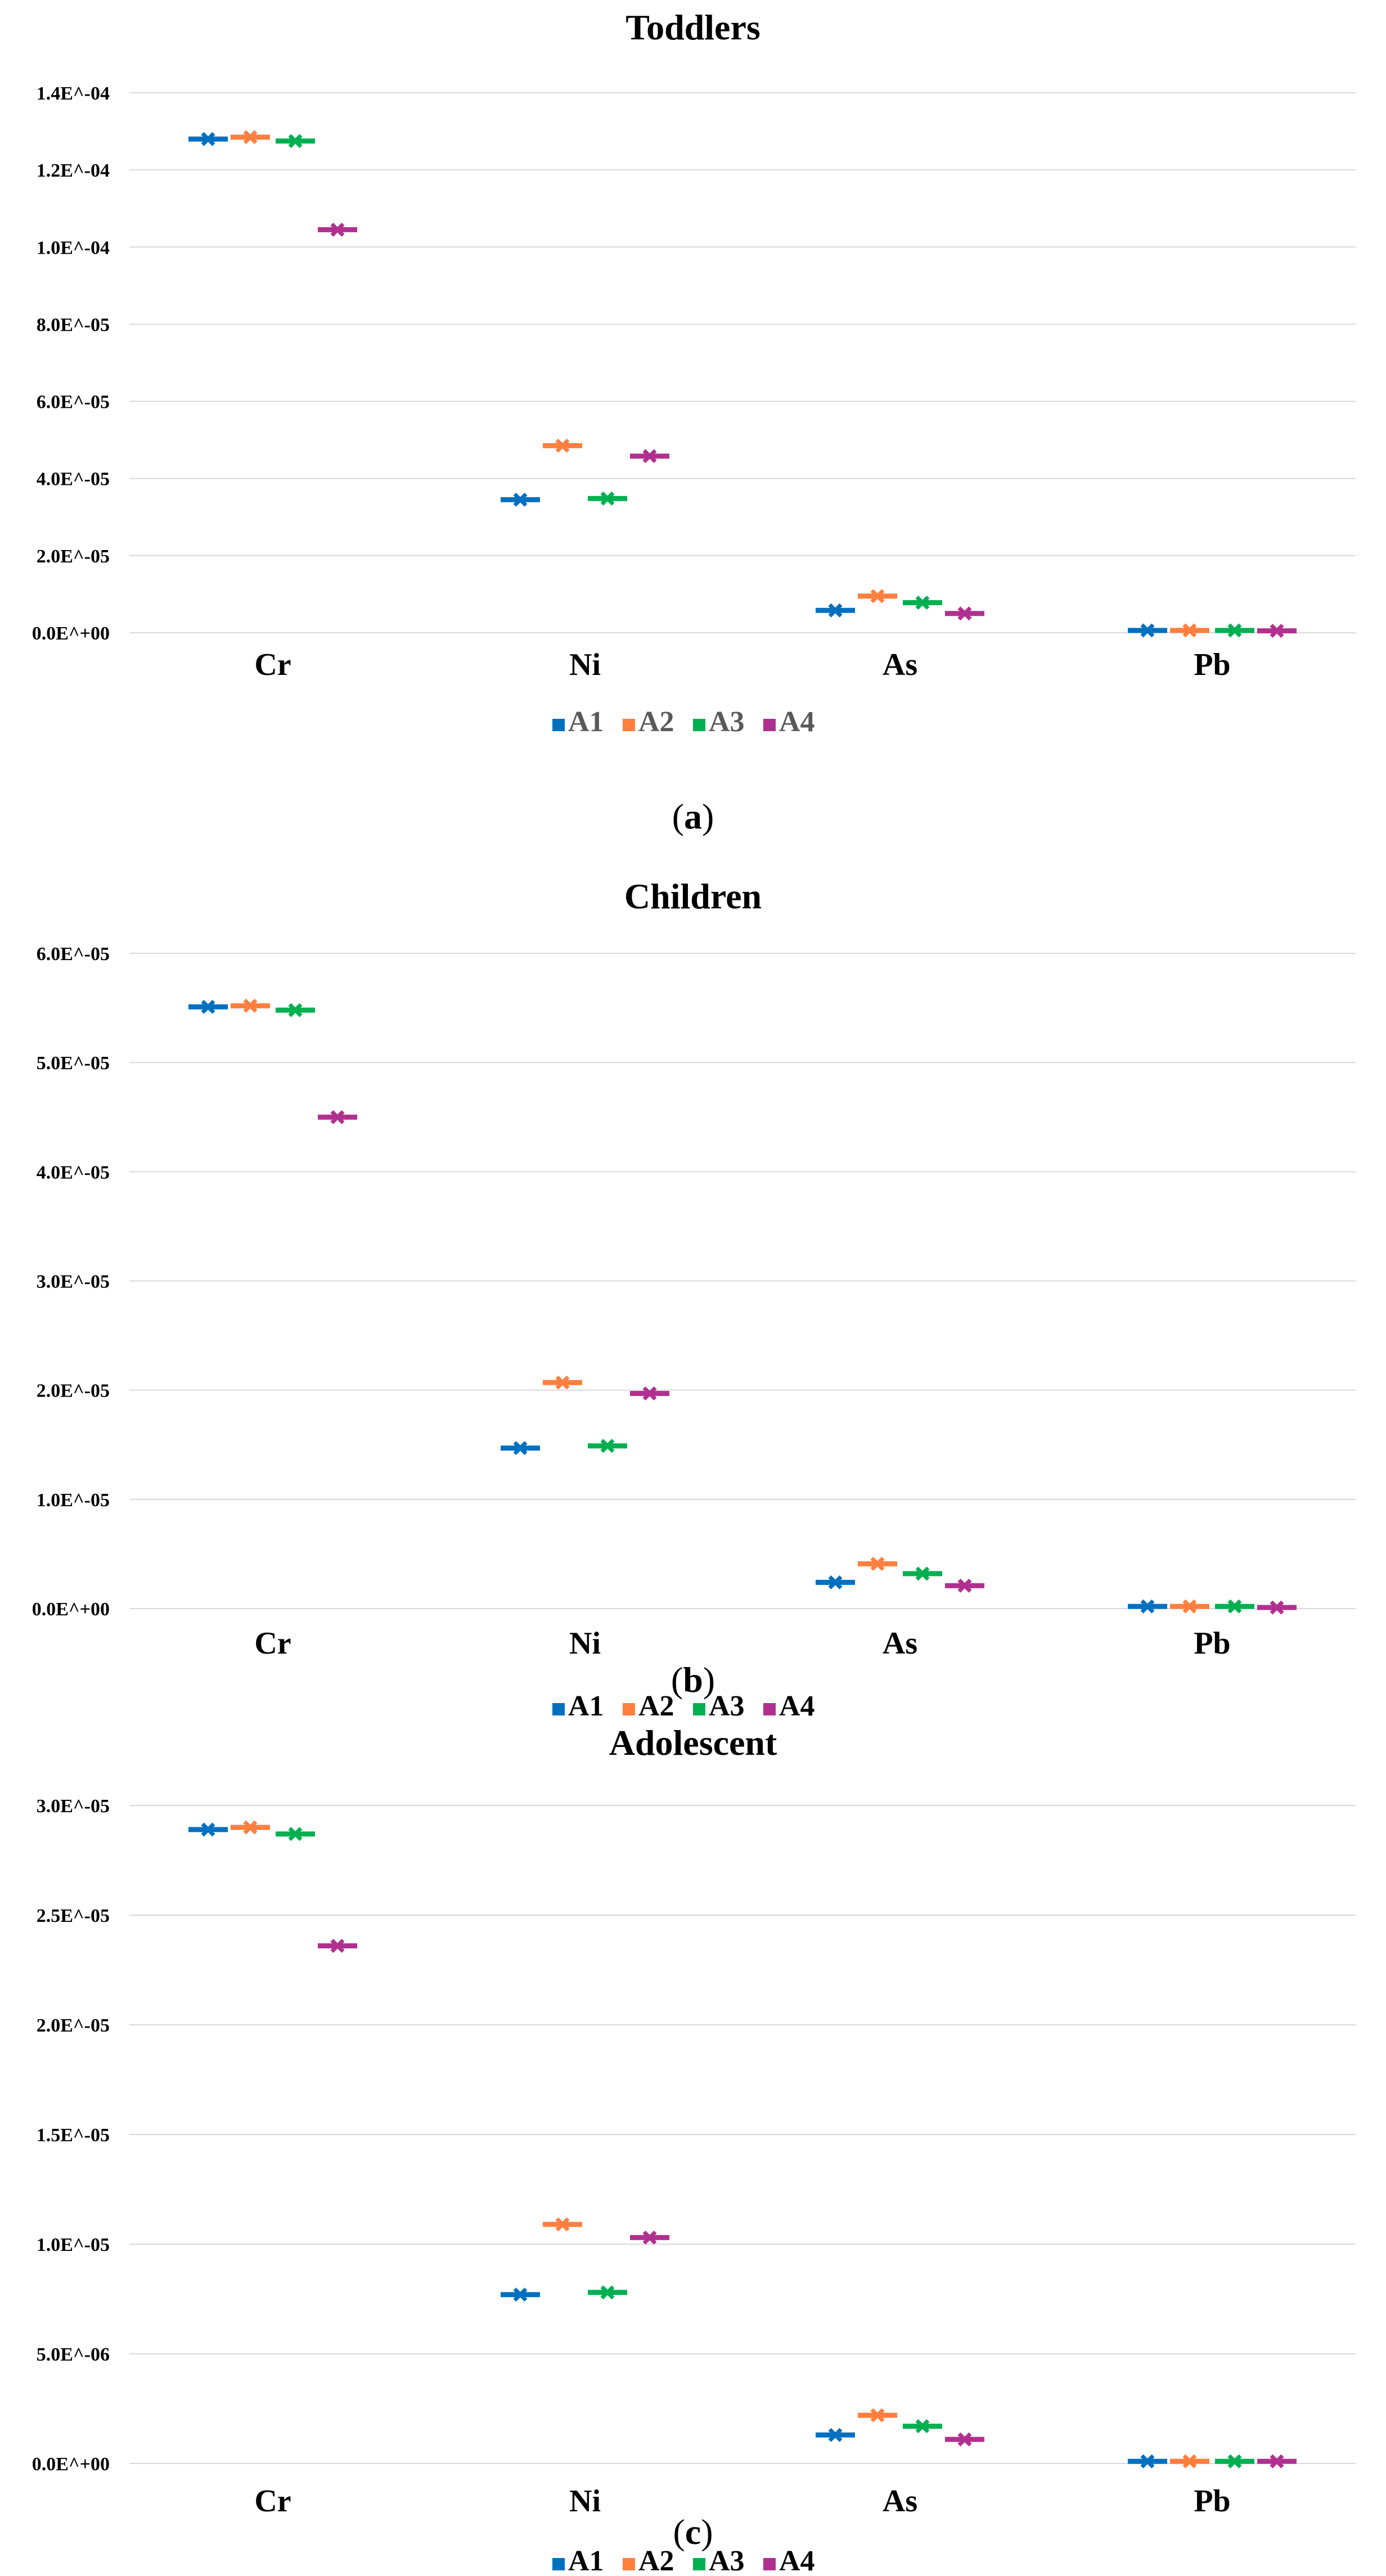 This screenshot has width=1386, height=2576. What do you see at coordinates (71, 634) in the screenshot?
I see `y-tick-label: 0.0E^+00` at bounding box center [71, 634].